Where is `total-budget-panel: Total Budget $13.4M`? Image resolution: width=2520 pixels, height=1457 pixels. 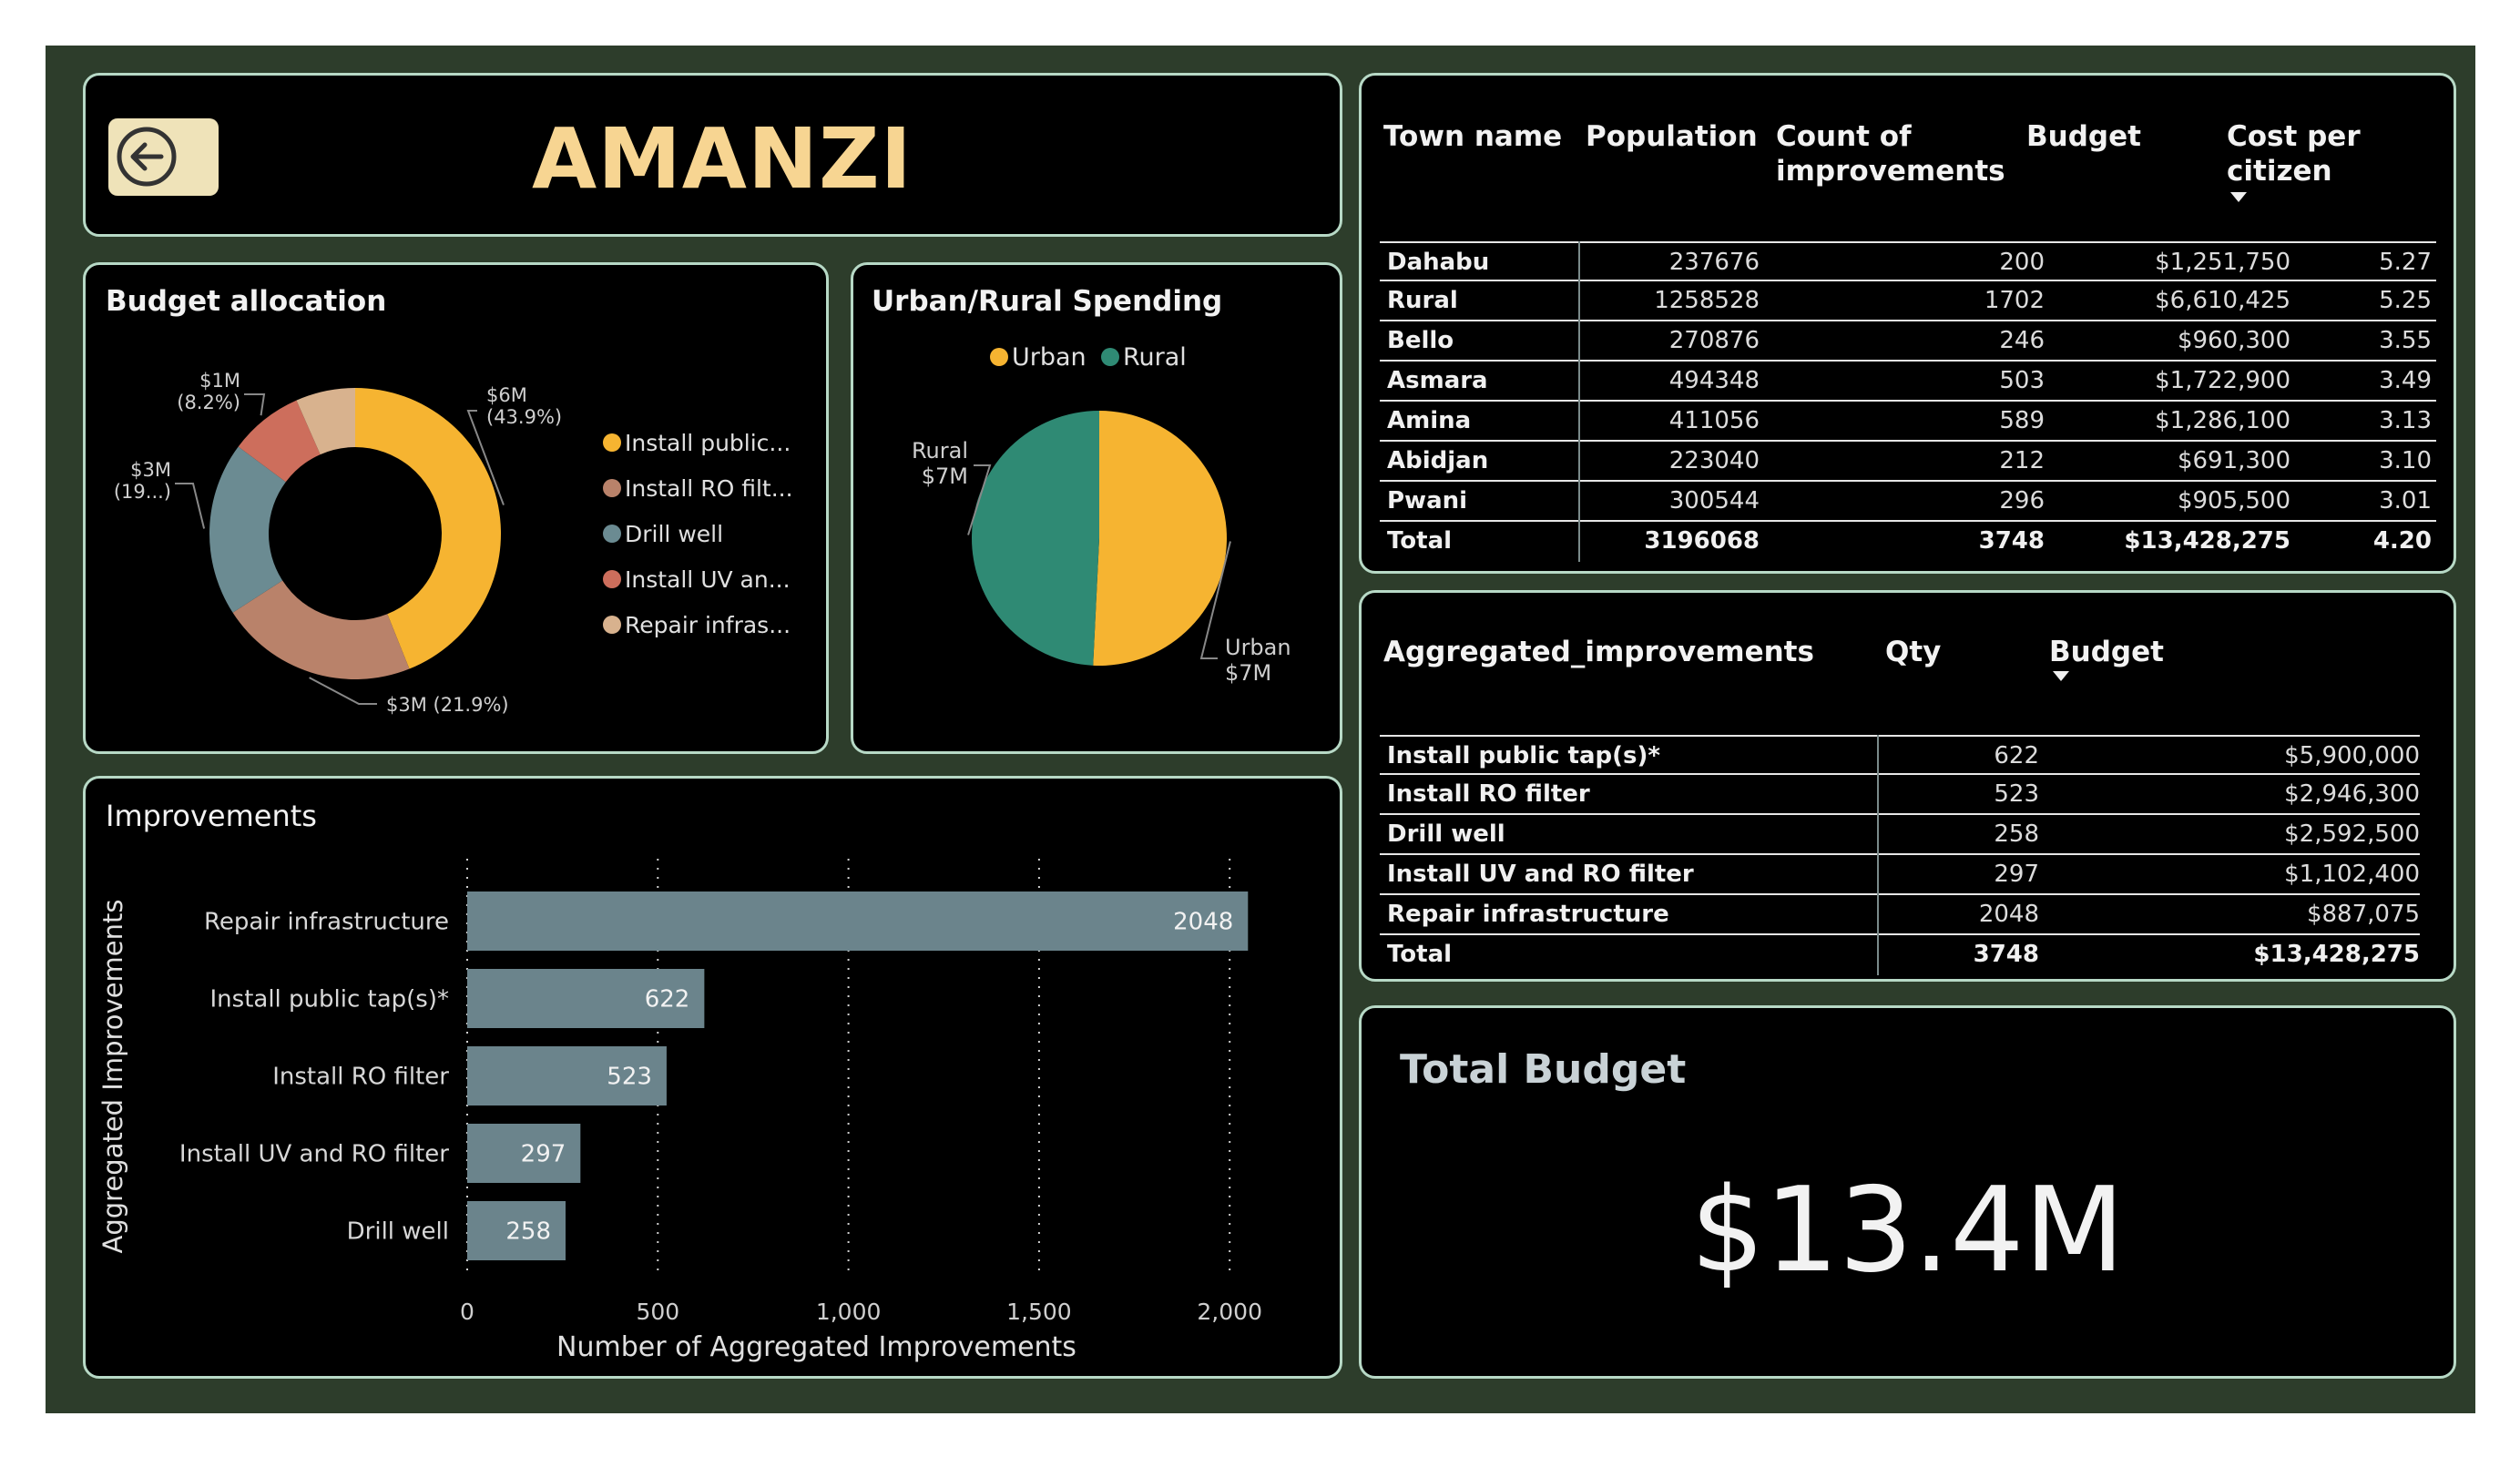
total-budget-panel: Total Budget $13.4M is located at coordinates (1907, 1192).